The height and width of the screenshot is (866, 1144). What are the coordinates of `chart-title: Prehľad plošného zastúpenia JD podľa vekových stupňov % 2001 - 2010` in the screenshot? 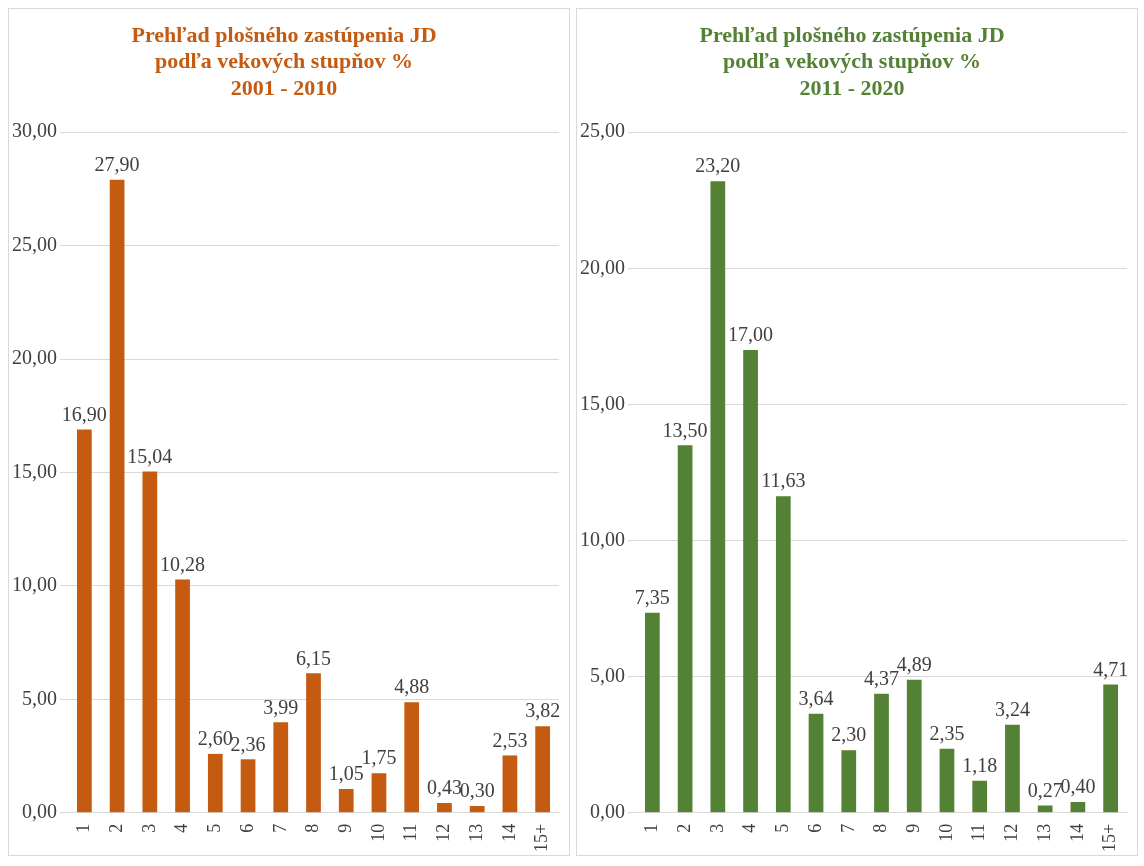 It's located at (284, 60).